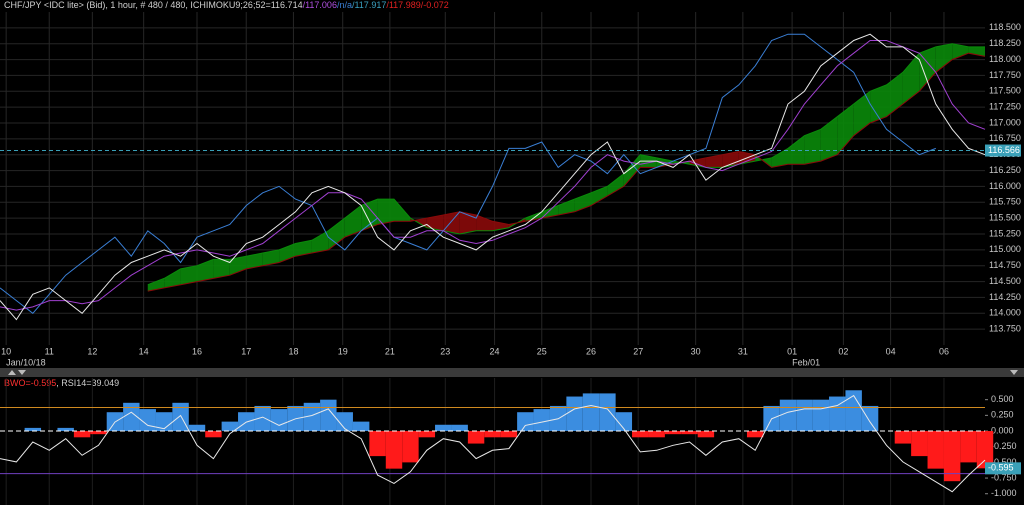 Image resolution: width=1024 pixels, height=505 pixels. What do you see at coordinates (403, 5) in the screenshot?
I see `text-run: /117.989` at bounding box center [403, 5].